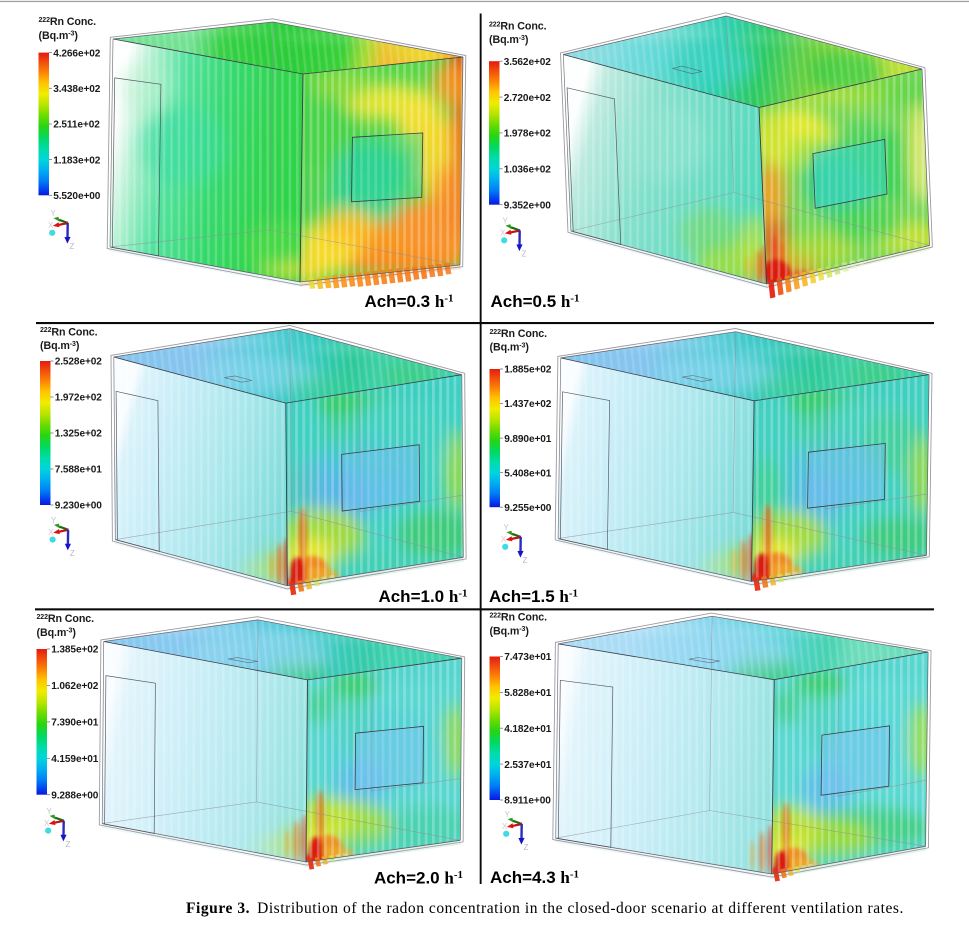  I want to click on svg-text: 5.408e+01, so click(528, 473).